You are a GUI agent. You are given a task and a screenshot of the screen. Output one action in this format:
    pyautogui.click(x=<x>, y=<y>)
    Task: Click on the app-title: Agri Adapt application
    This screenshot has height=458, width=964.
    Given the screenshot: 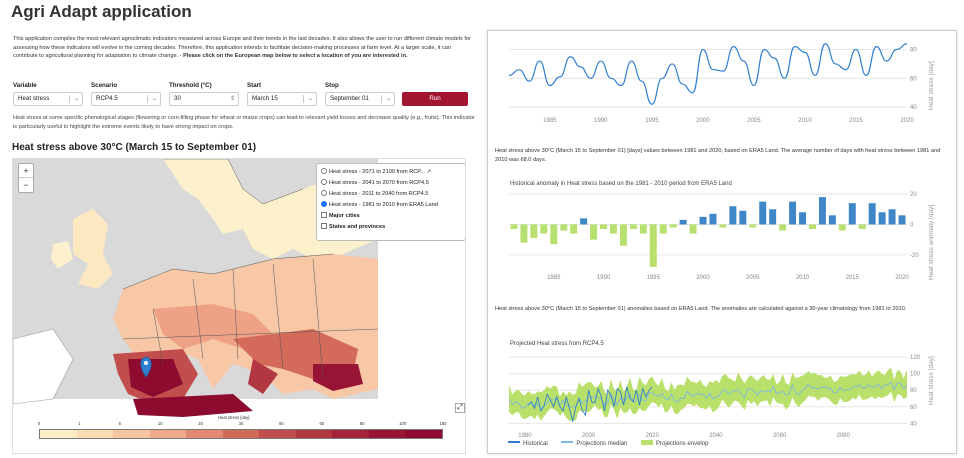 What is the action you would take?
    pyautogui.click(x=101, y=11)
    